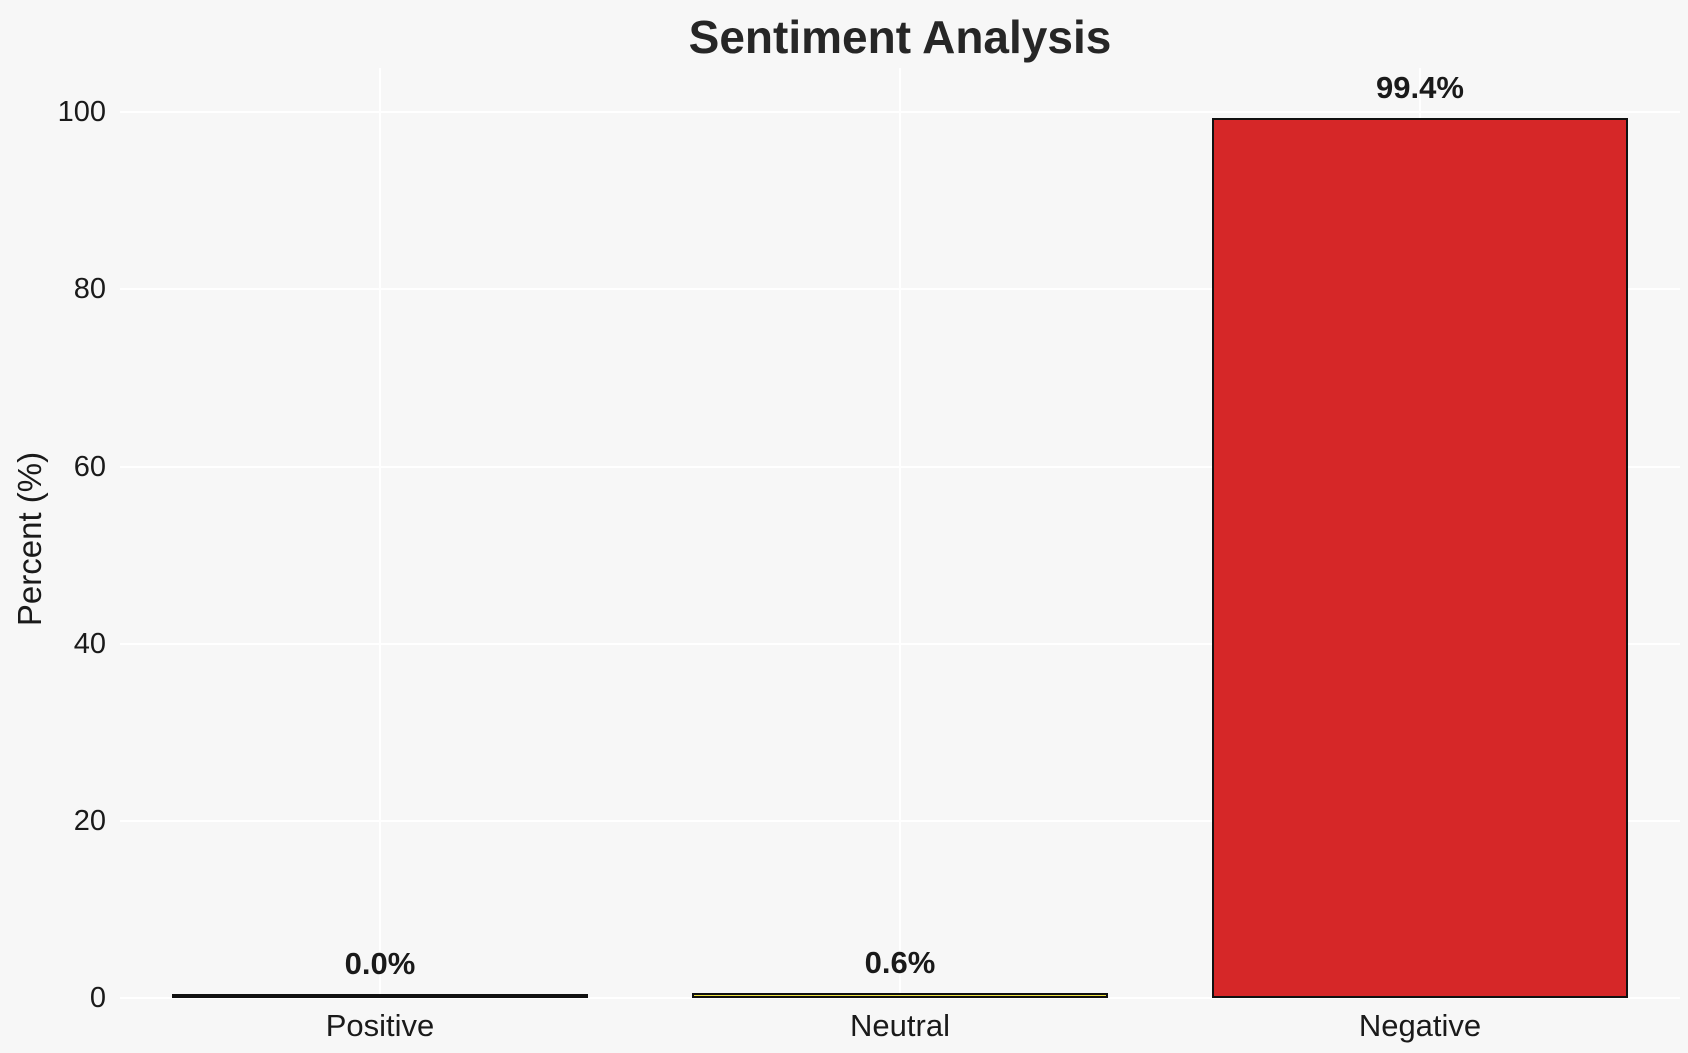 This screenshot has height=1053, width=1688. I want to click on y-tick-label: 80, so click(89, 289).